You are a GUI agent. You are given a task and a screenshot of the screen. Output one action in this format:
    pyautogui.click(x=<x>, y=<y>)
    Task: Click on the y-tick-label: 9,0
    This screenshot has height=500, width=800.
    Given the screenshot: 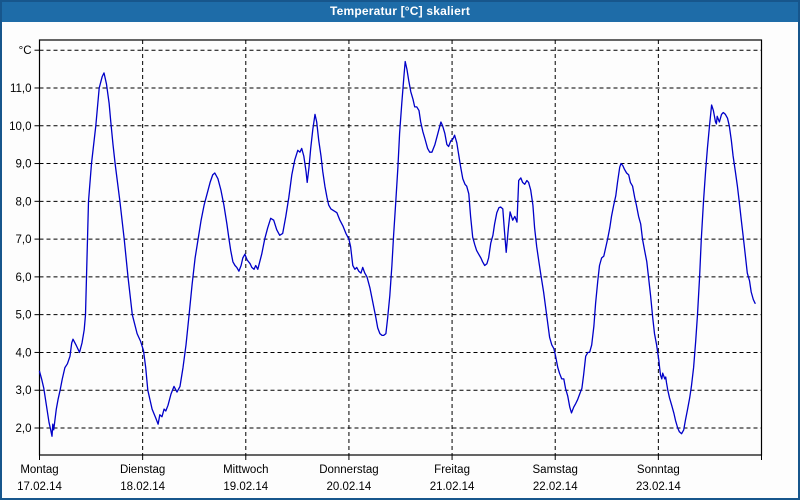 What is the action you would take?
    pyautogui.click(x=24, y=165)
    